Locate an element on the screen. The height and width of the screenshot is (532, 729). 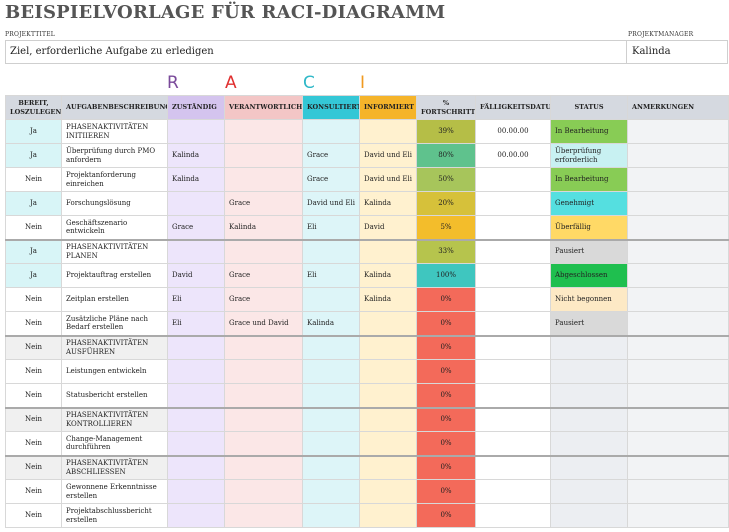
table-row: Nein Leistungen entwickeln 0% is located at coordinates (367, 371).